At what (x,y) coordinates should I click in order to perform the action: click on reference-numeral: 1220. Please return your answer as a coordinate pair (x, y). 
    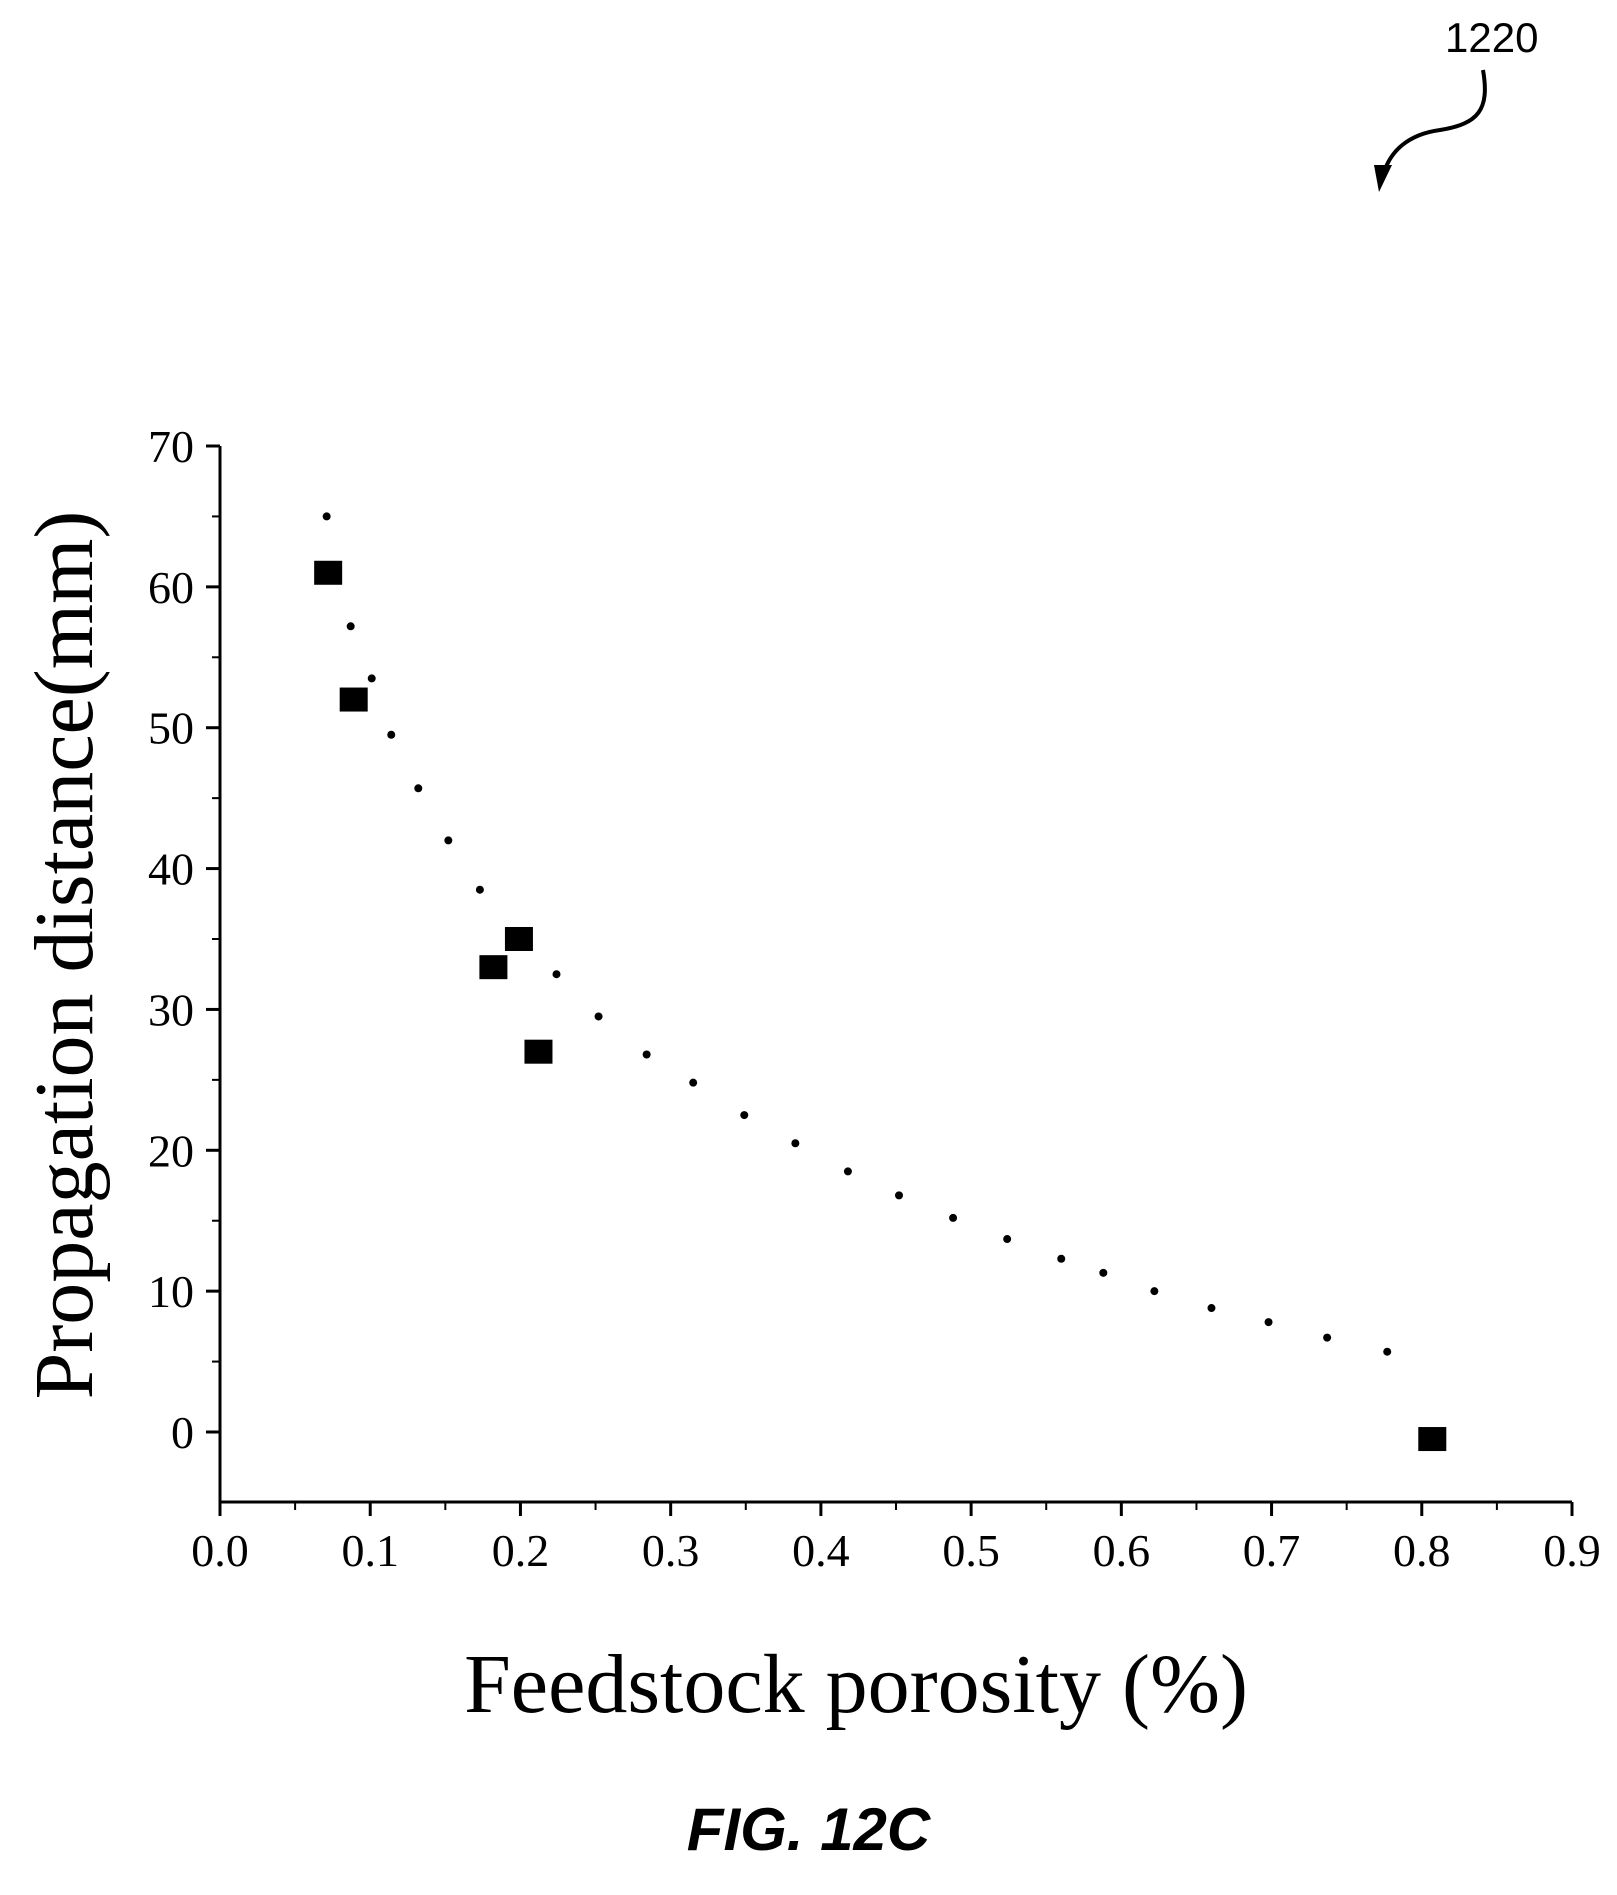
    Looking at the image, I should click on (1492, 37).